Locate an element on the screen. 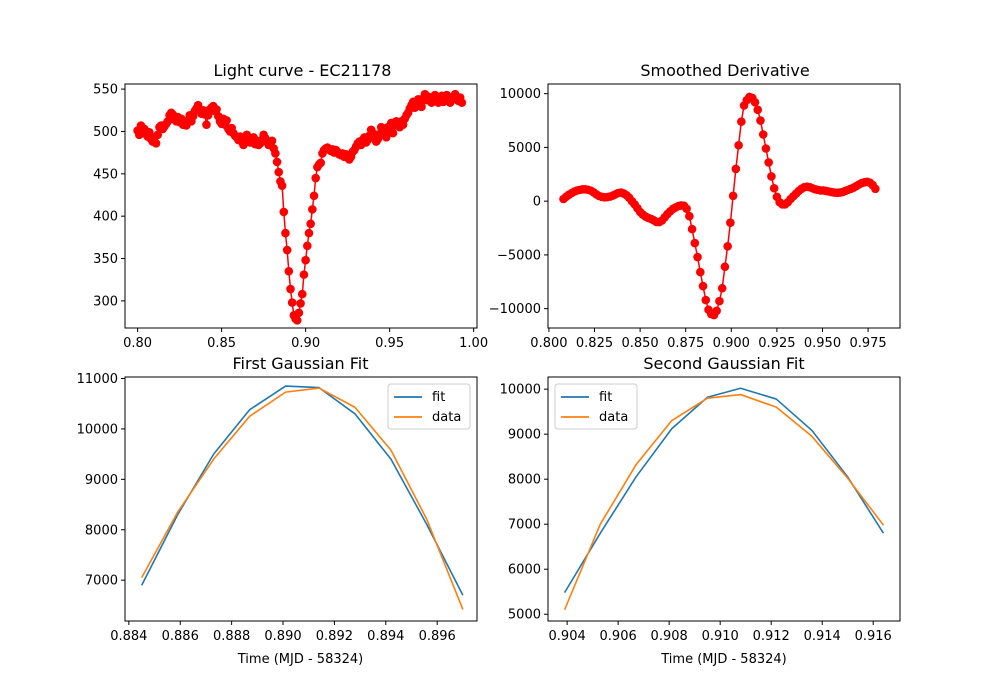  first-gaussian-marks is located at coordinates (302, 497).